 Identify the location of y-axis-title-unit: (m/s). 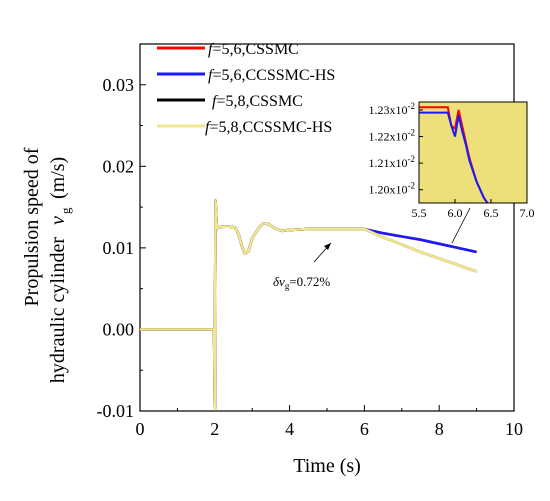
(58, 178).